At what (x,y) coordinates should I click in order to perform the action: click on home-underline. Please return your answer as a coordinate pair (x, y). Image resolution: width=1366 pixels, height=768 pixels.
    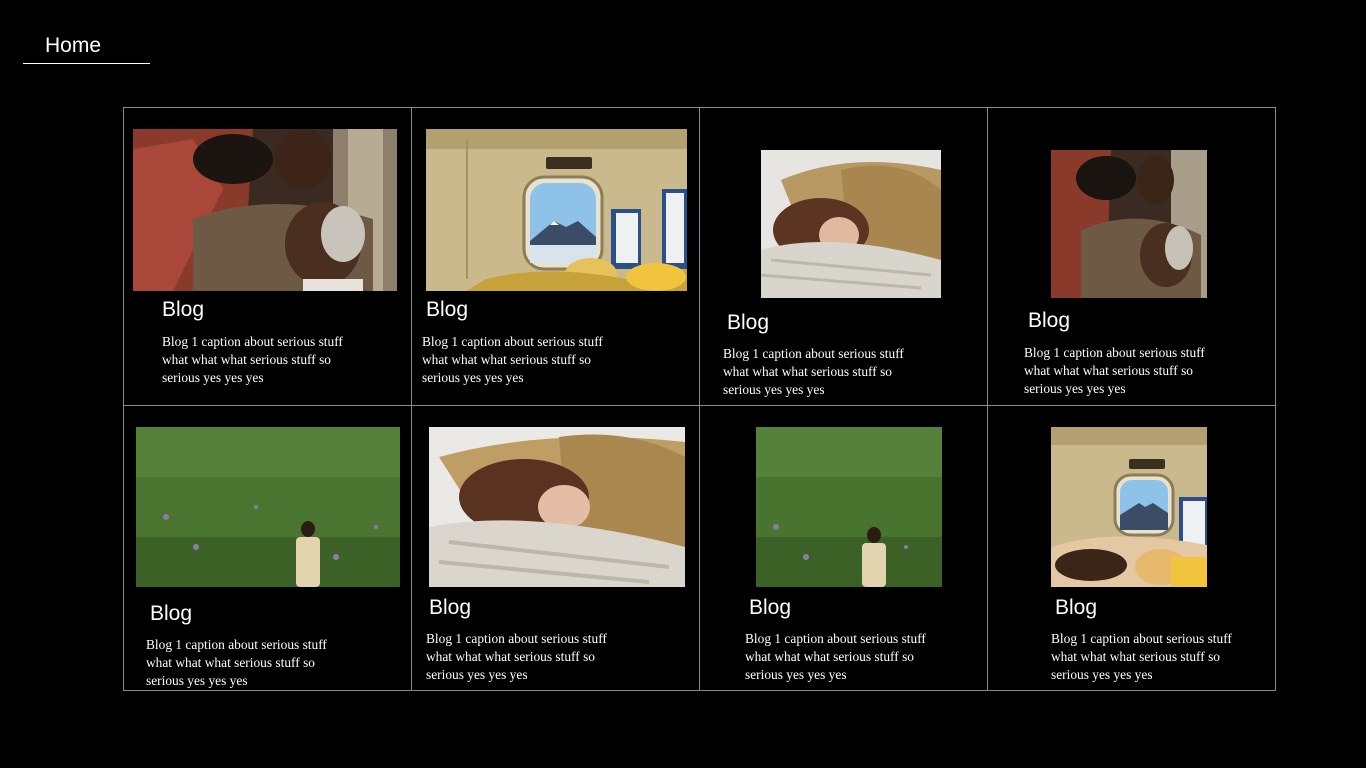
    Looking at the image, I should click on (86, 63).